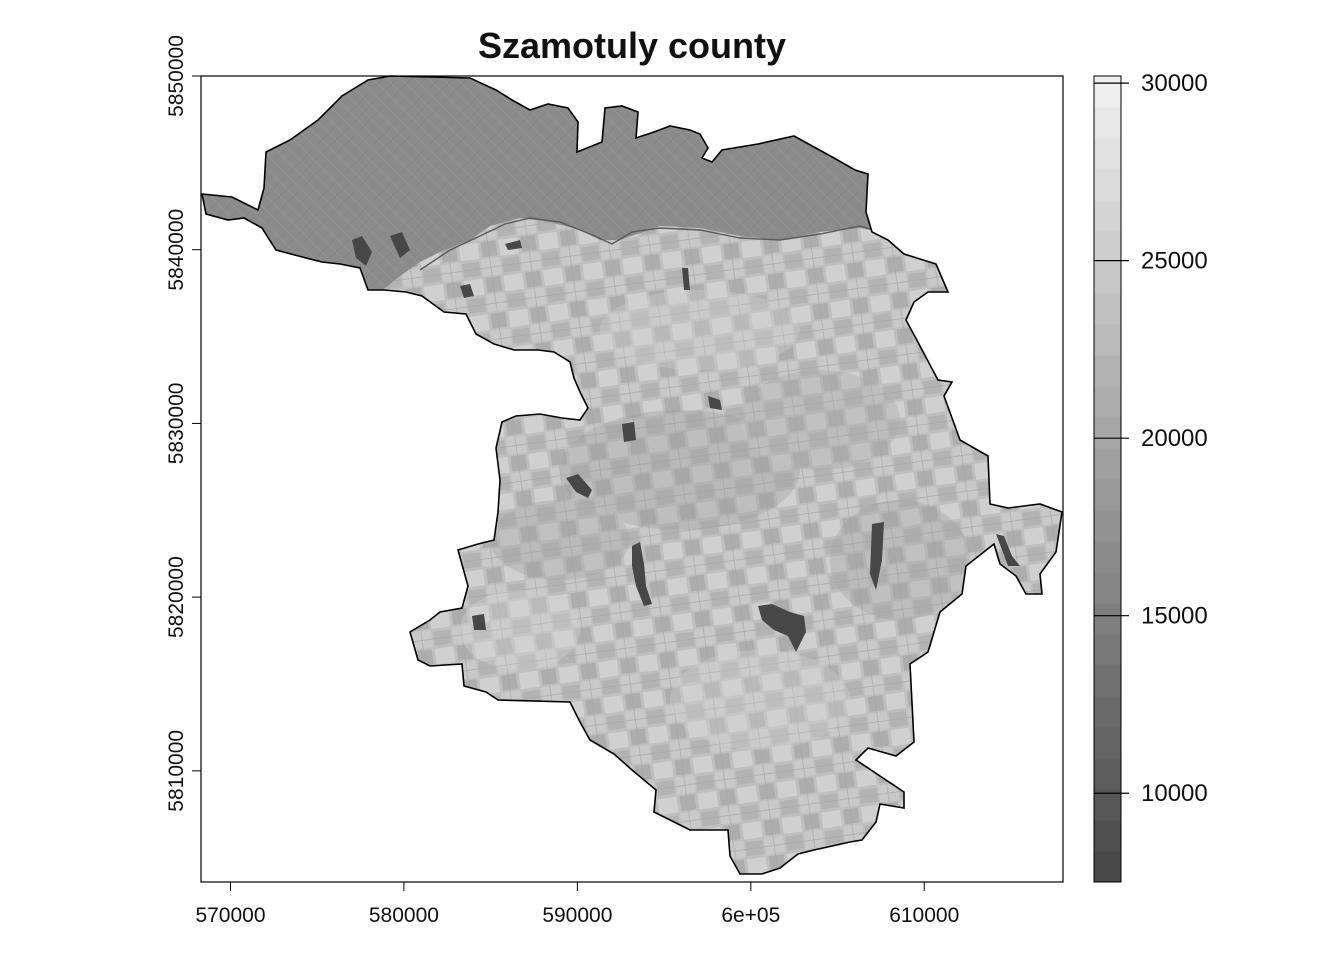 This screenshot has height=960, width=1344. What do you see at coordinates (176, 250) in the screenshot?
I see `y-tick-label: 5840000` at bounding box center [176, 250].